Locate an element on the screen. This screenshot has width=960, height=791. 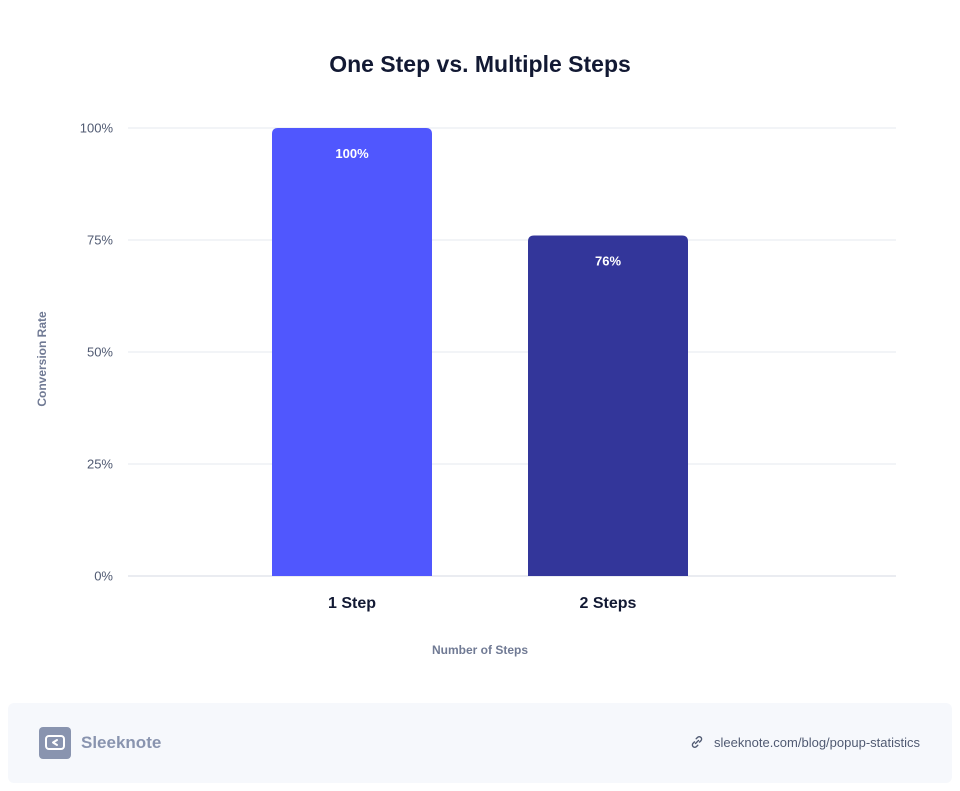
x-tick-label: 2 Steps is located at coordinates (608, 603).